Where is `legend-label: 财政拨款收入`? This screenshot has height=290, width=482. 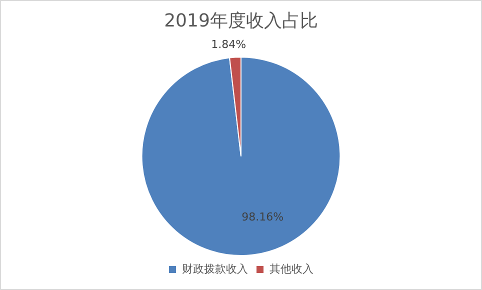
legend-label: 财政拨款收入 is located at coordinates (215, 269).